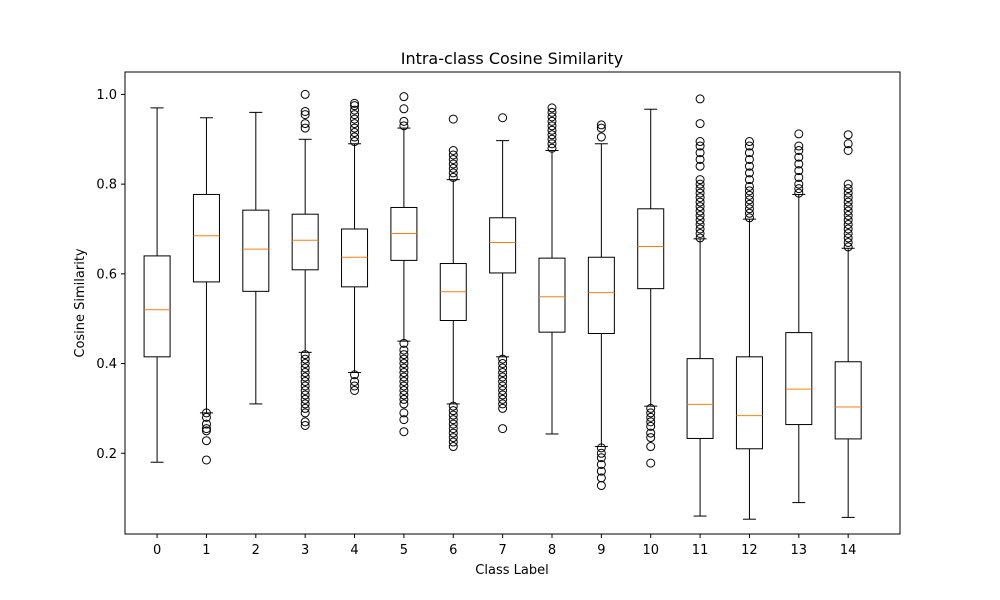 Image resolution: width=1000 pixels, height=600 pixels. Describe the element at coordinates (848, 550) in the screenshot. I see `x-tick-label: 14` at that location.